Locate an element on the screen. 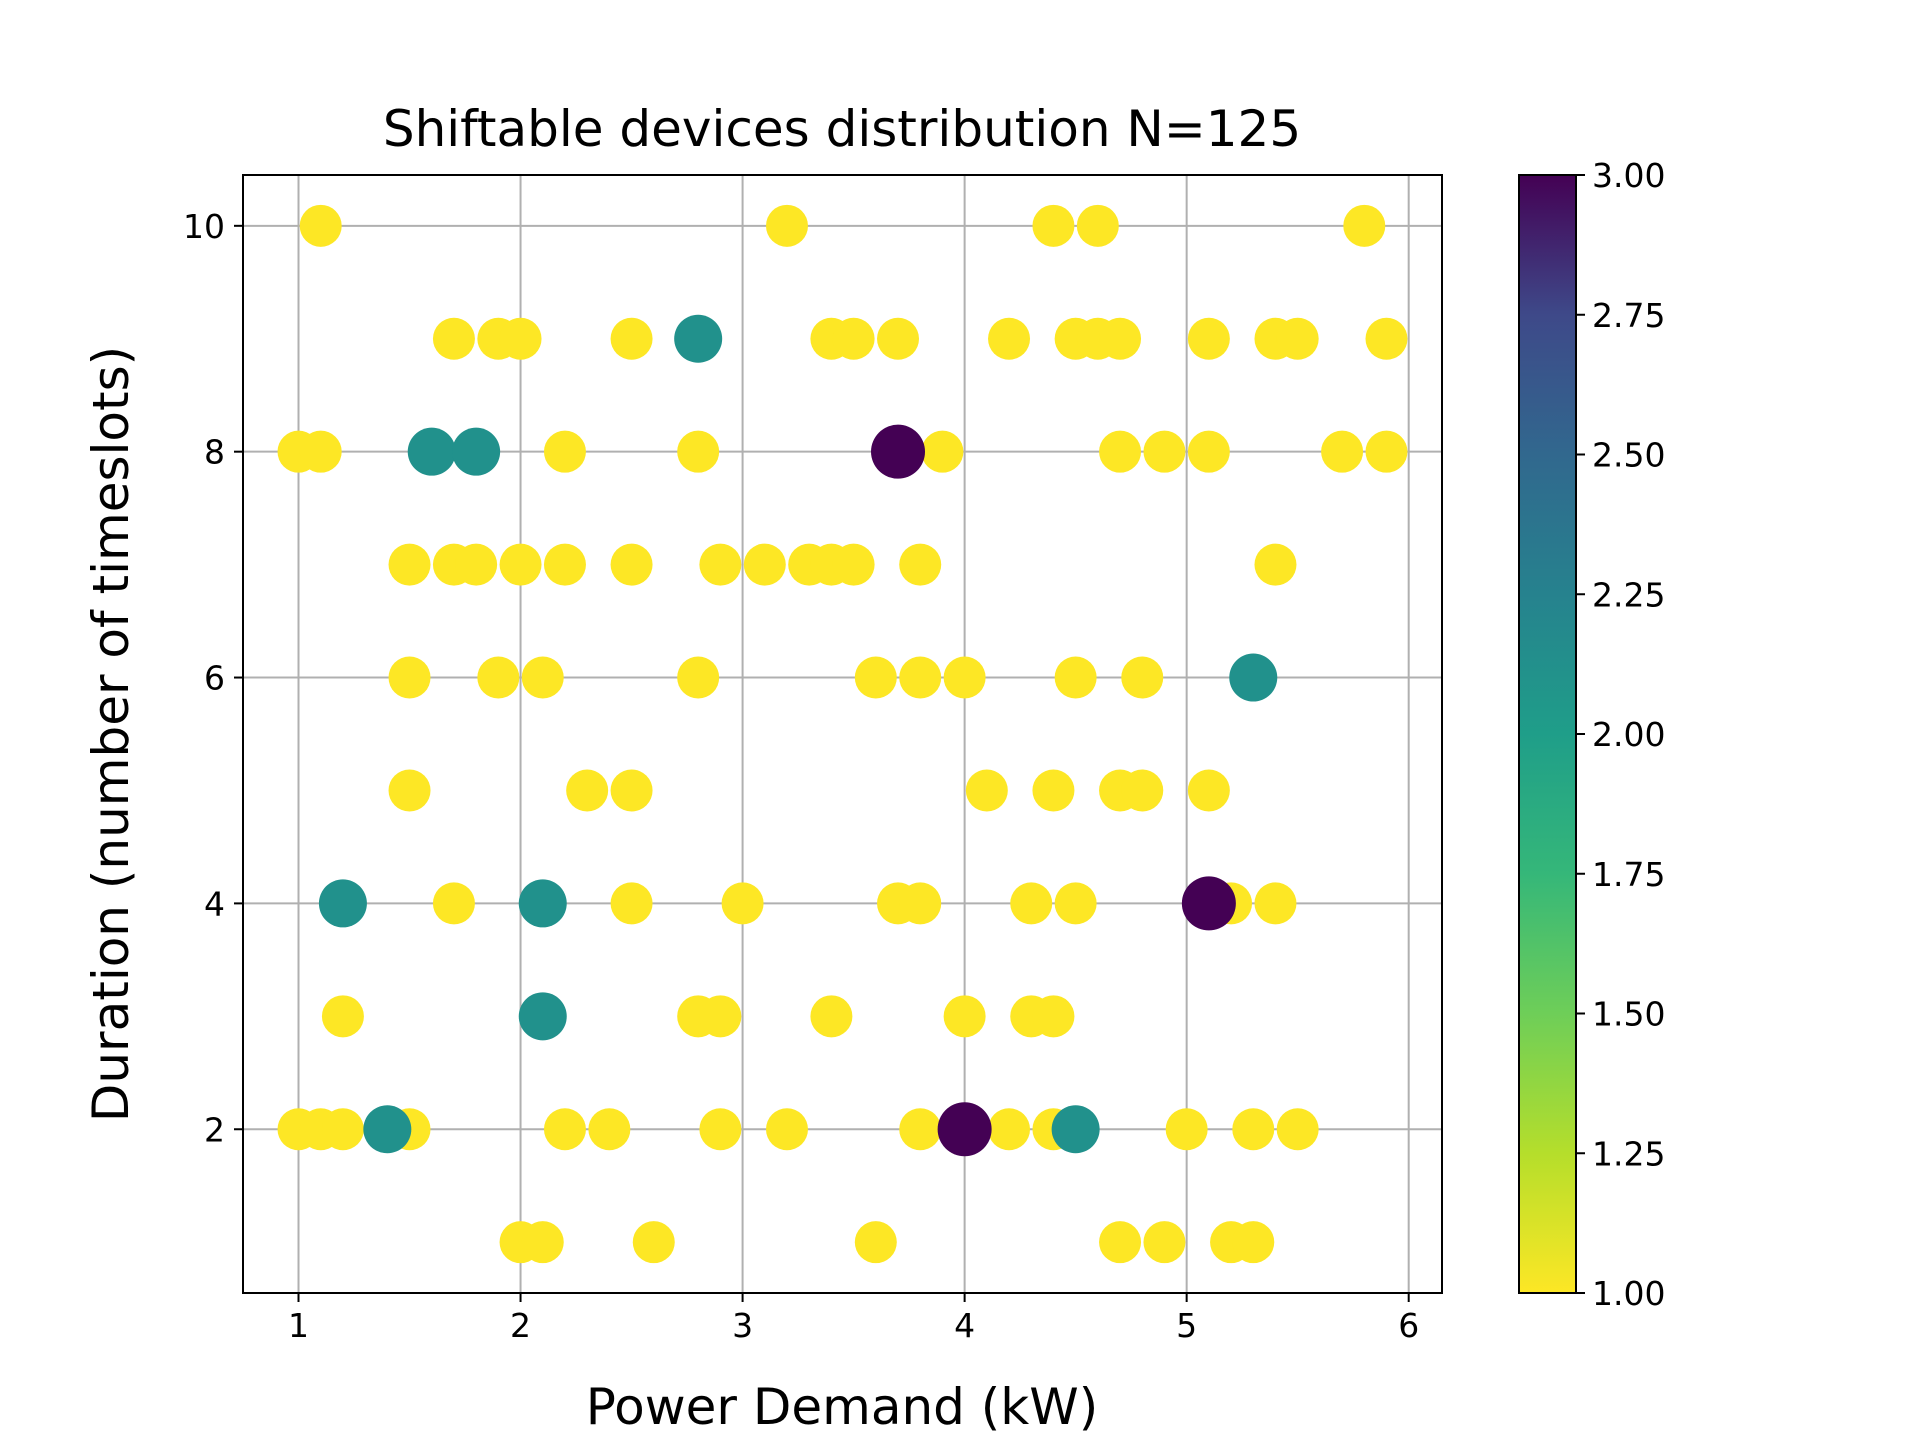 Image resolution: width=1920 pixels, height=1444 pixels. colorbar-tick-label: 2.25 is located at coordinates (1628, 594).